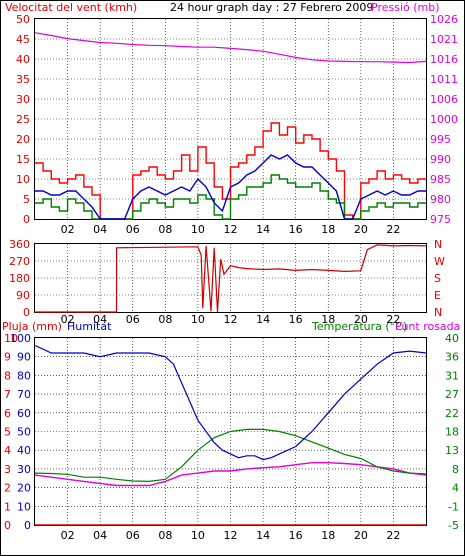 This screenshot has width=465, height=556. I want to click on pressure-y-tick: 1000, so click(444, 119).